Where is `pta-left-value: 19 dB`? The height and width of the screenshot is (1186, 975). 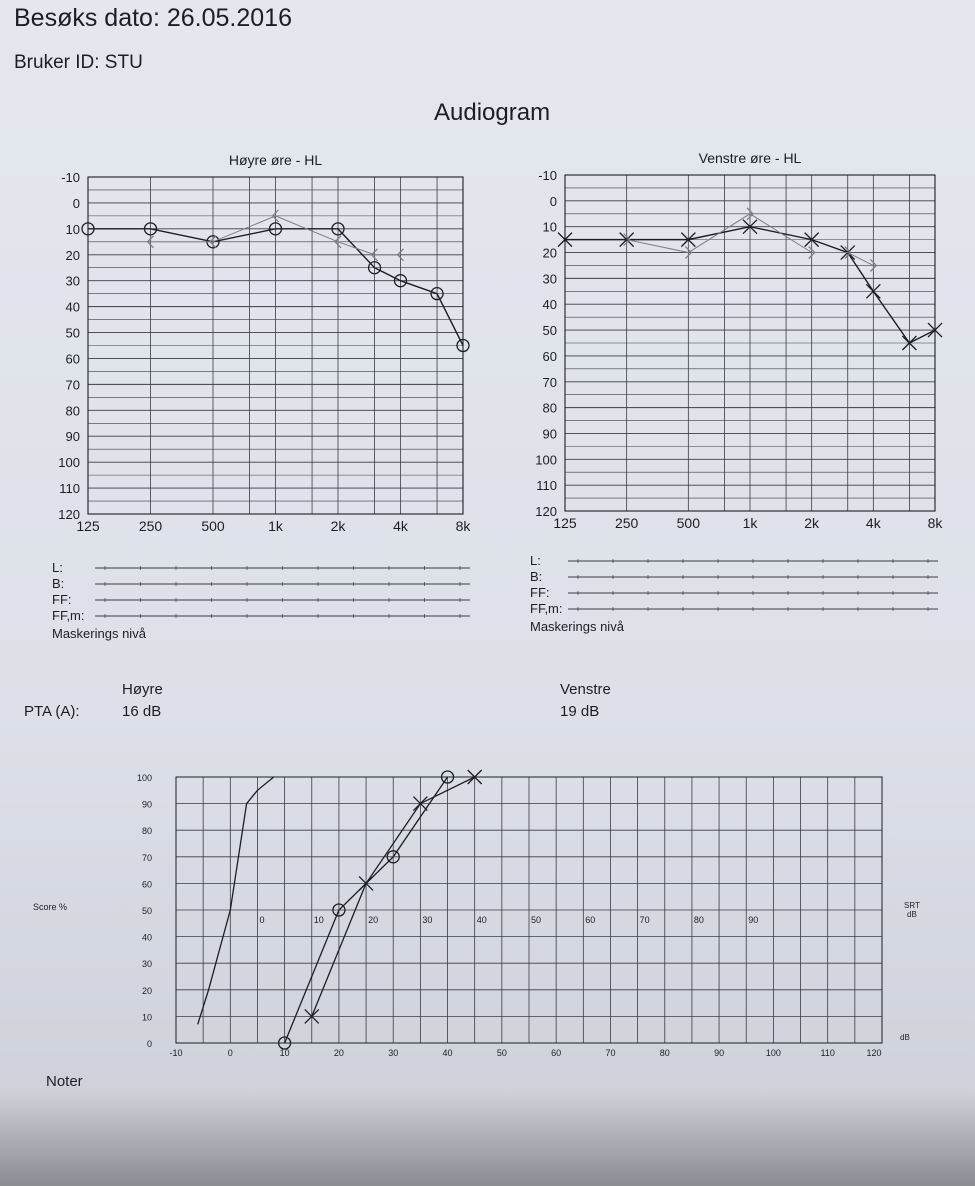 pta-left-value: 19 dB is located at coordinates (580, 711).